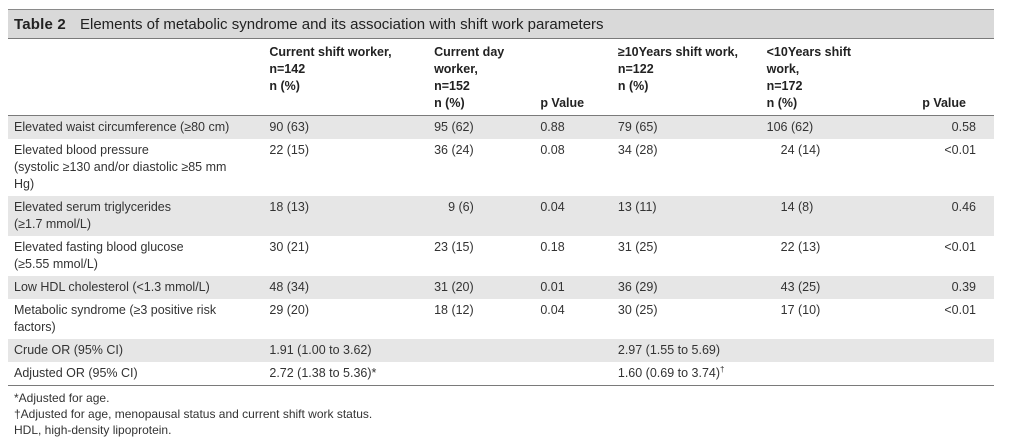 Image resolution: width=1024 pixels, height=443 pixels. What do you see at coordinates (289, 247) in the screenshot?
I see `cell-current-shift: 30 (21)` at bounding box center [289, 247].